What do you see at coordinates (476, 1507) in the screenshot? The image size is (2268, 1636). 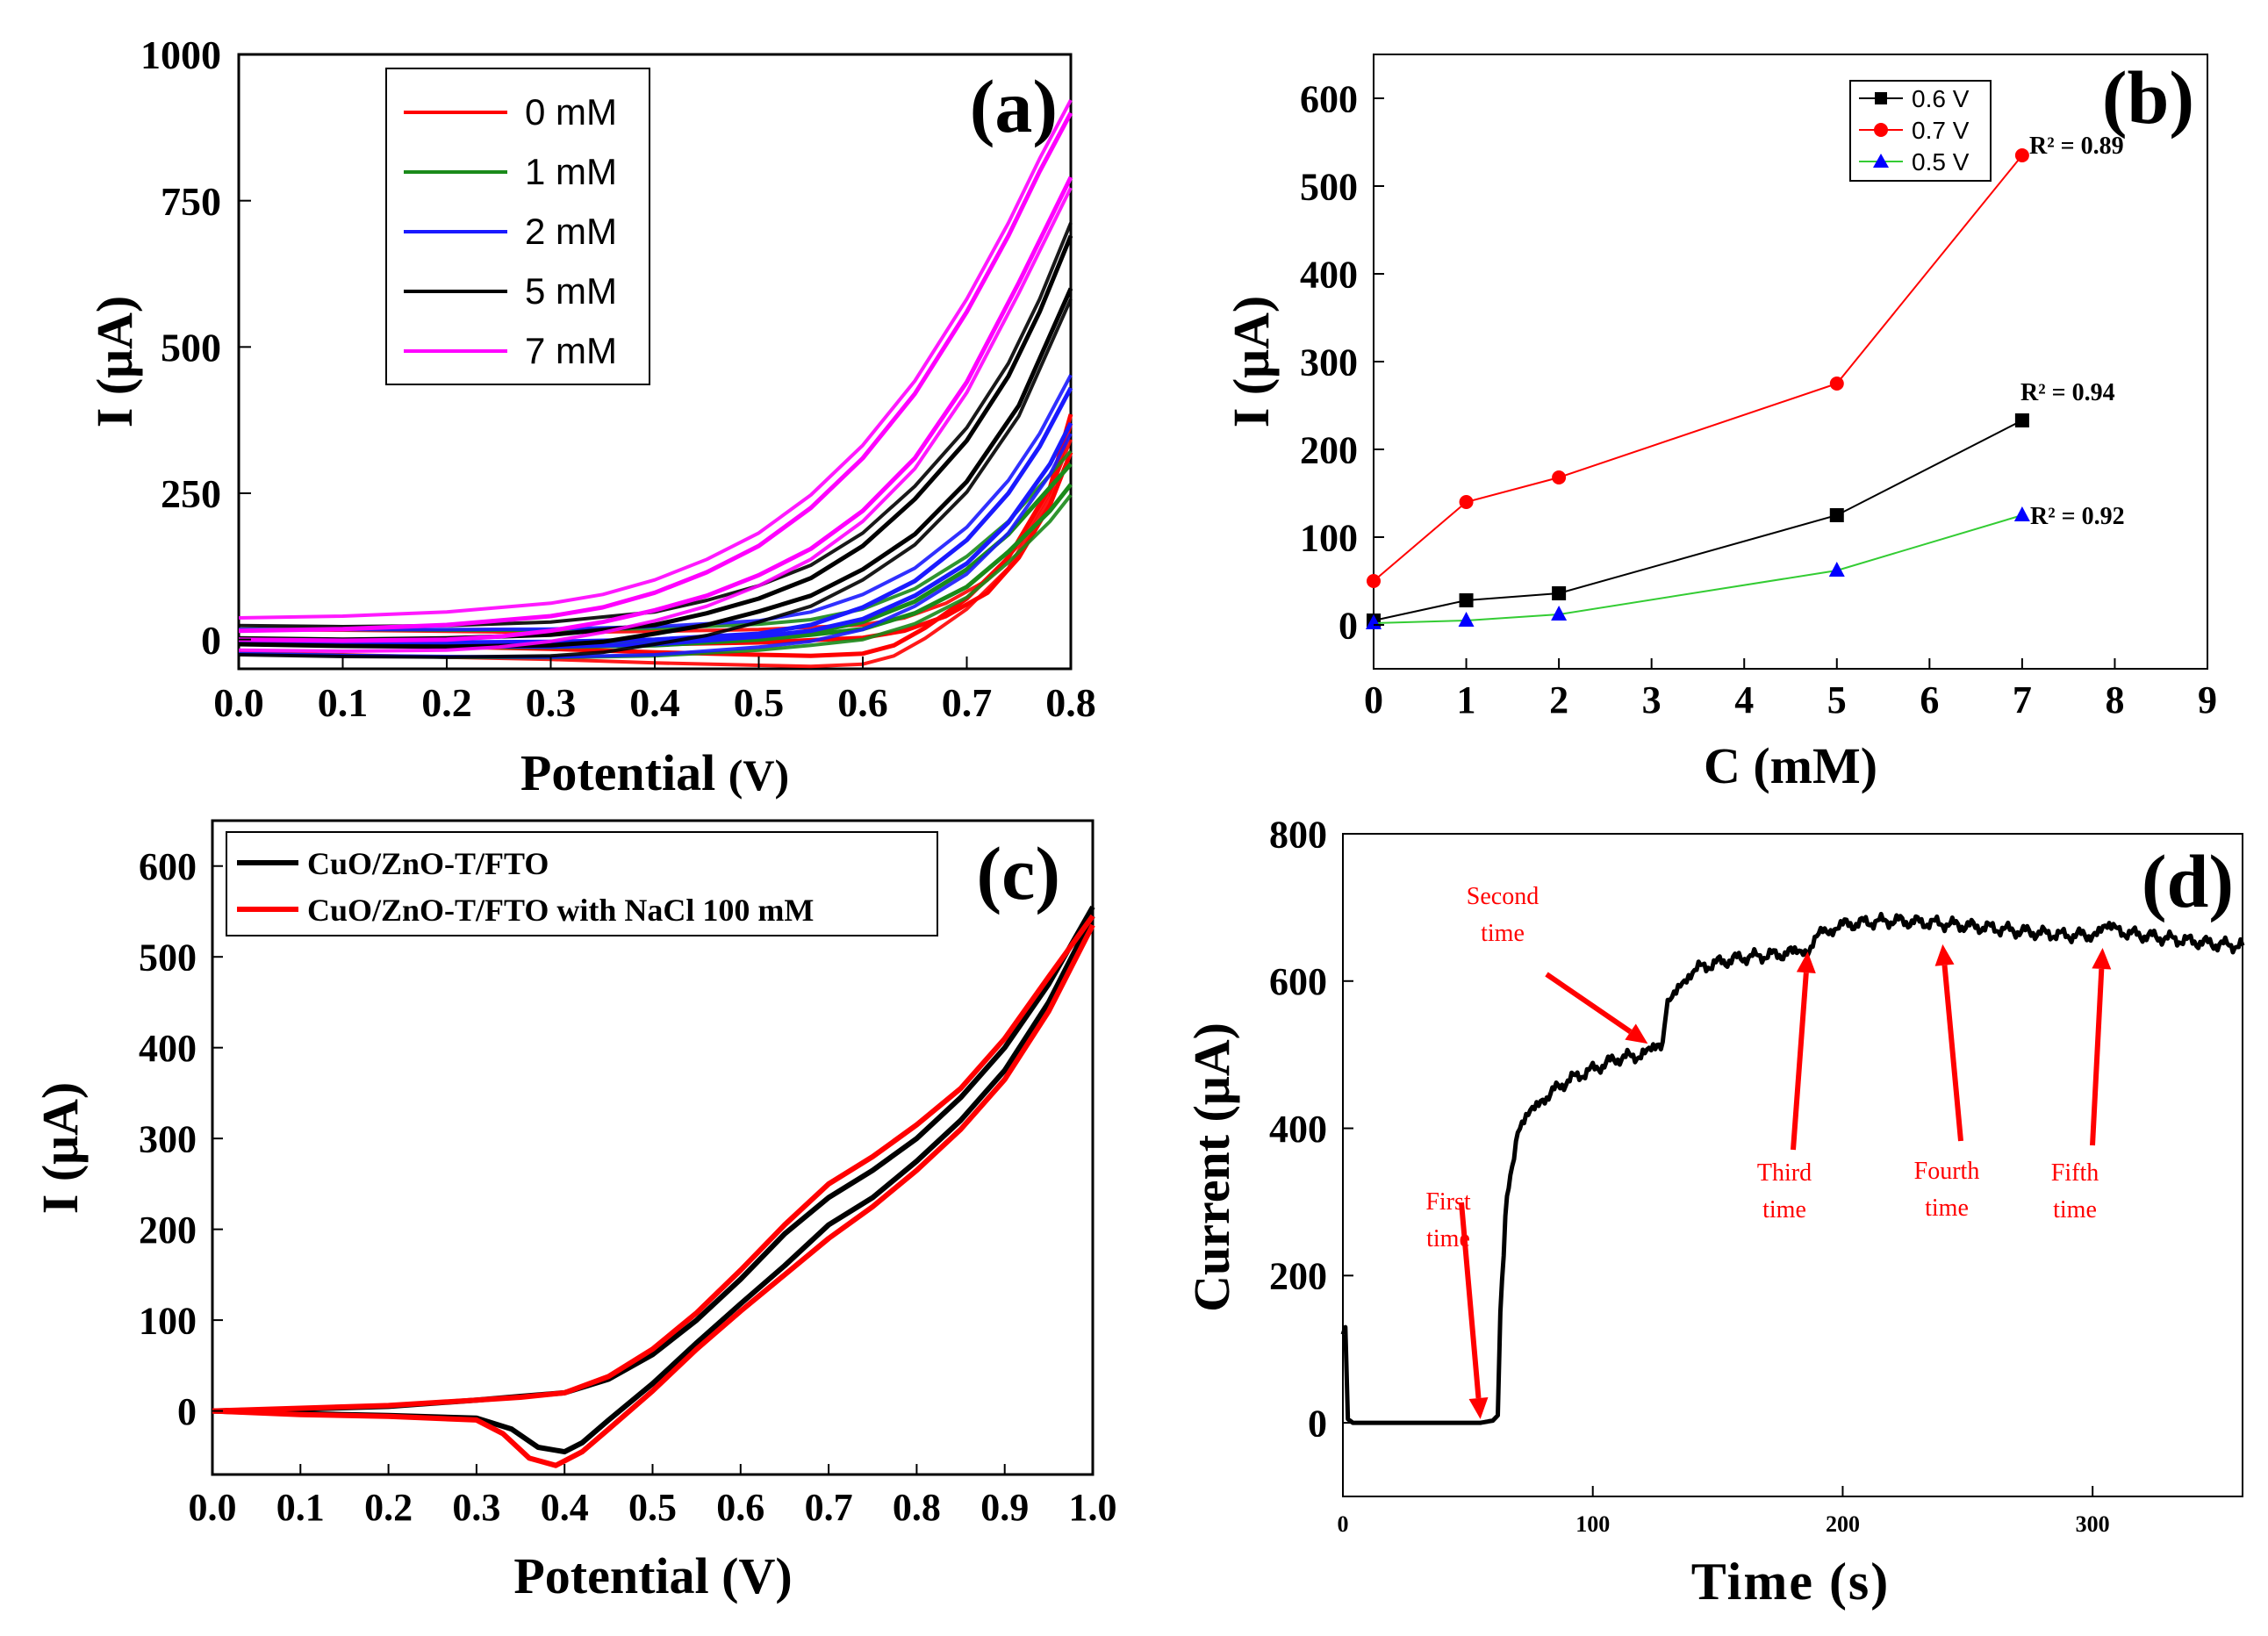 I see `x-tick-label: 0.3` at bounding box center [476, 1507].